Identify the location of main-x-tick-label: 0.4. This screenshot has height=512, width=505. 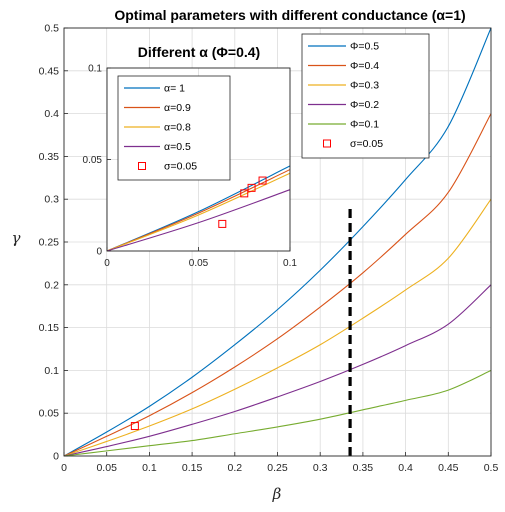
(405, 468).